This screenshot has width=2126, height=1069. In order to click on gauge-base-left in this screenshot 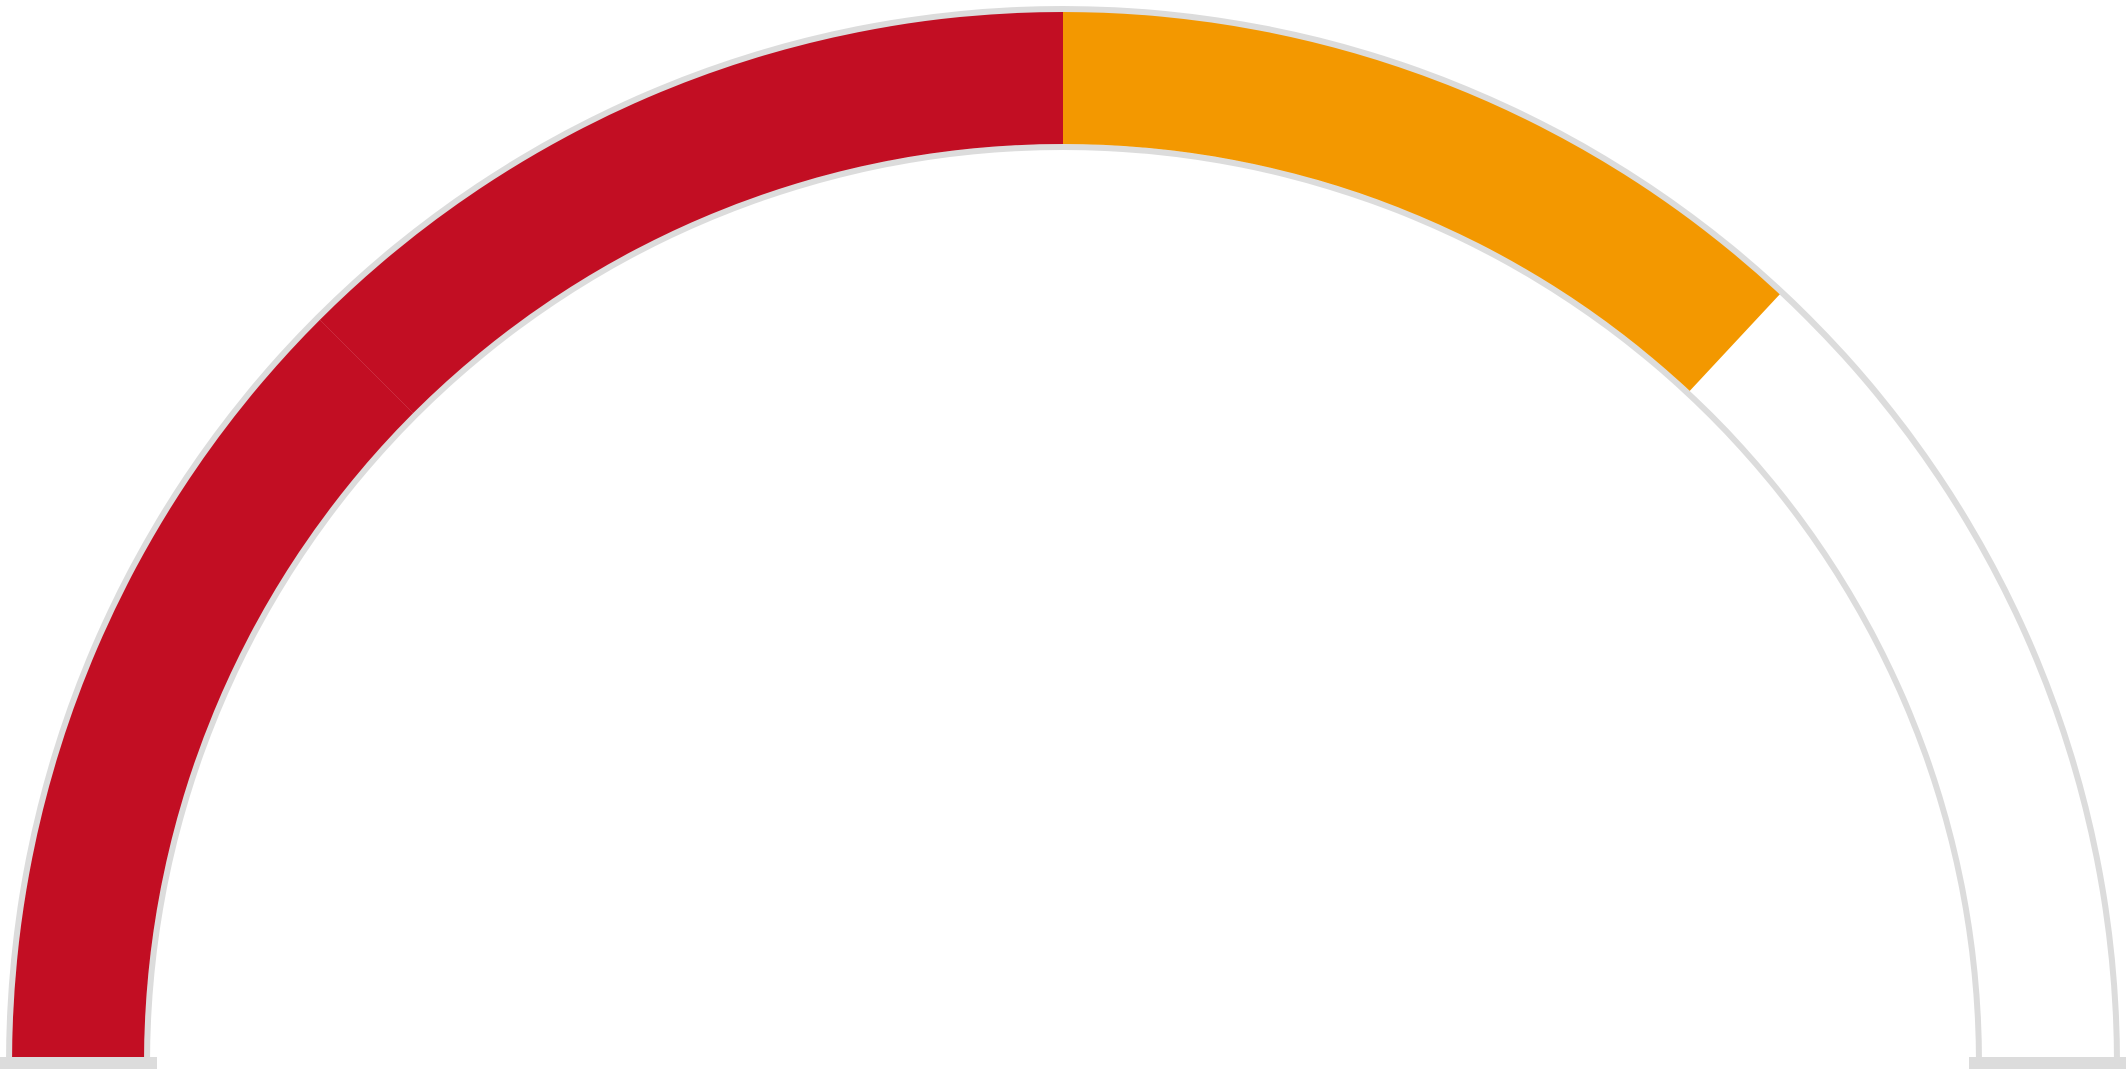, I will do `click(78, 1063)`.